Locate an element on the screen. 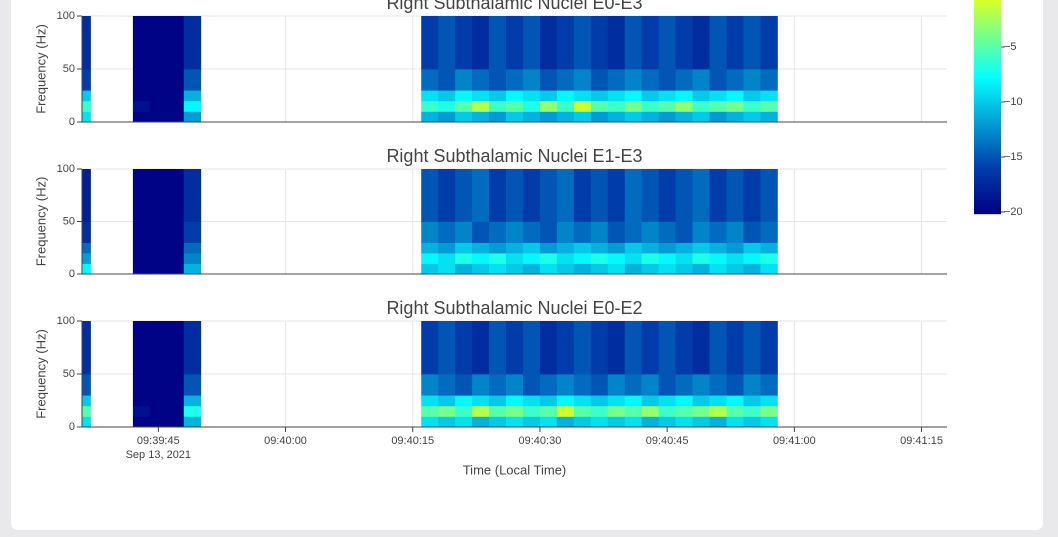 This screenshot has width=1058, height=537. x-tick-label: 09:40:15 is located at coordinates (412, 441).